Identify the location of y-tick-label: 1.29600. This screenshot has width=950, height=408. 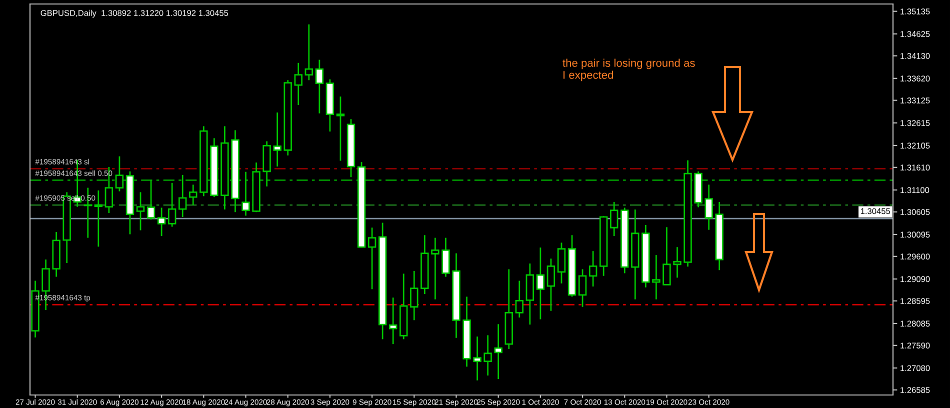
(915, 257).